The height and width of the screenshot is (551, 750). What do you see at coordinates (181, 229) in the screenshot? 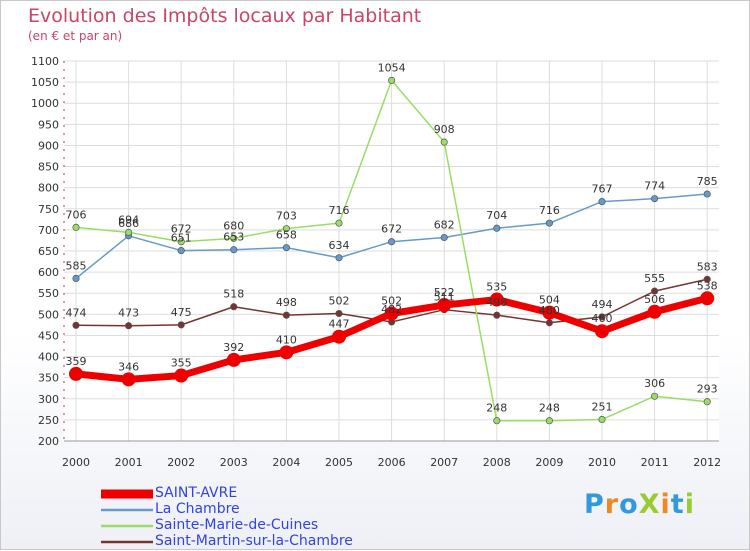
I see `data-label: 672` at bounding box center [181, 229].